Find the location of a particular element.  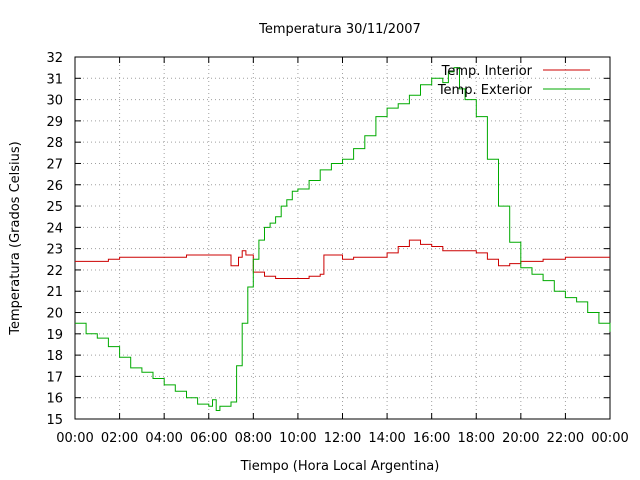

x-tick-label: 10:00 is located at coordinates (297, 438).